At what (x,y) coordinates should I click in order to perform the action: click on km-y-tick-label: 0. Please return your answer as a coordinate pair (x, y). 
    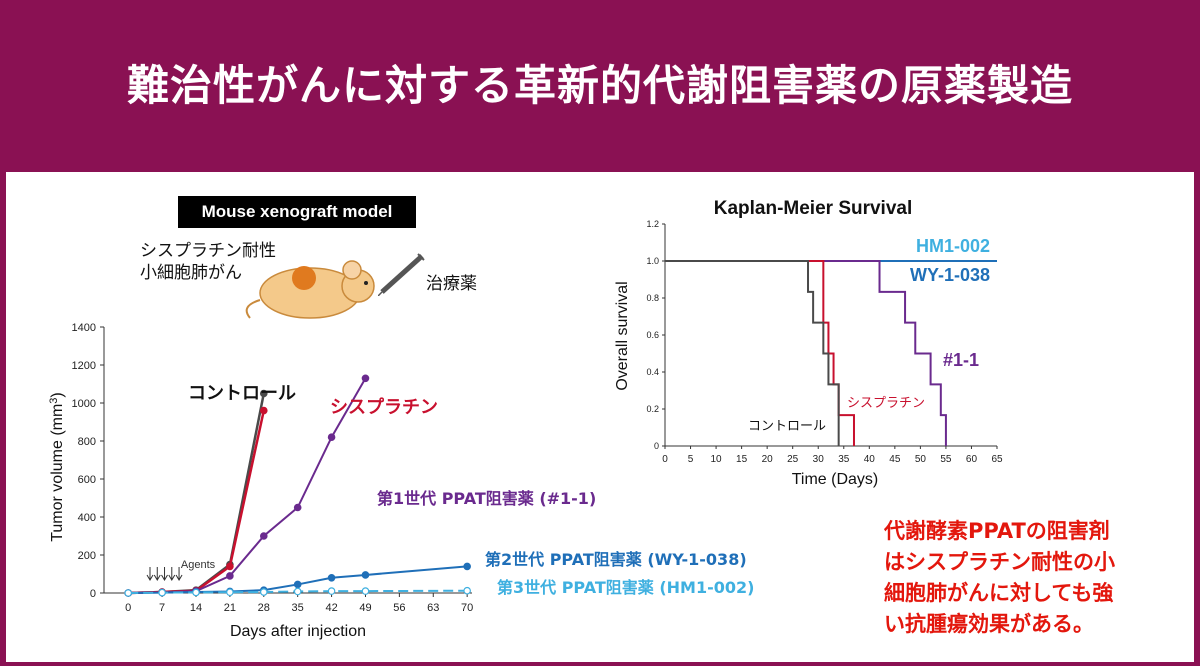
    Looking at the image, I should click on (656, 446).